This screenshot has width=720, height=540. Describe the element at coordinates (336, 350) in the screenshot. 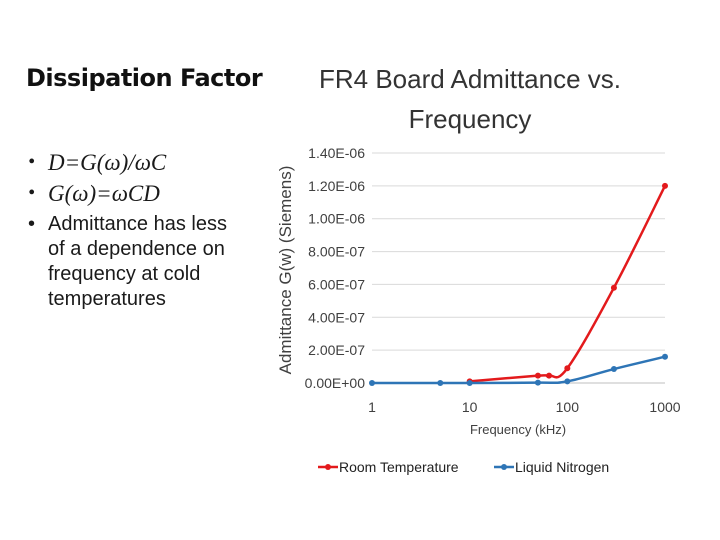

I see `y-tick-label: 2.00E-07` at that location.